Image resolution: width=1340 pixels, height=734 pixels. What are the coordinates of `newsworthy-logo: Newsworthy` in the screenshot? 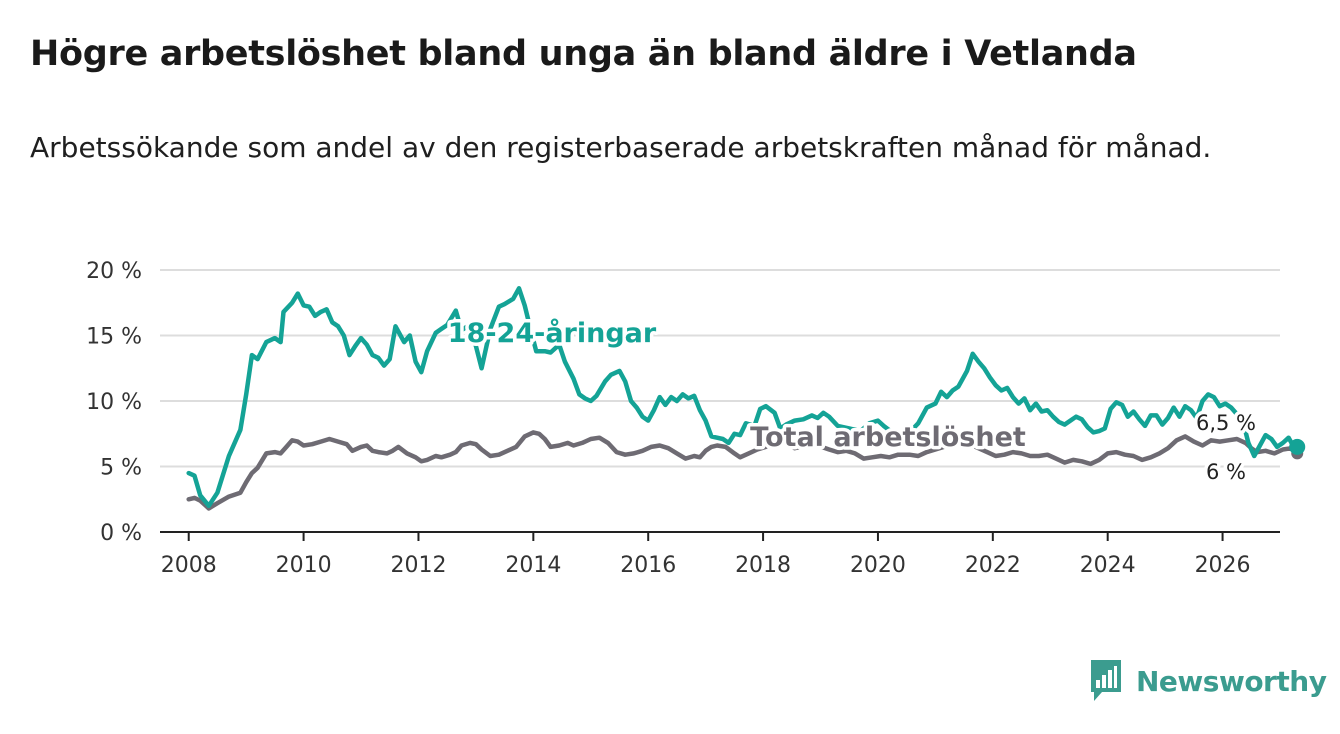 It's located at (1207, 681).